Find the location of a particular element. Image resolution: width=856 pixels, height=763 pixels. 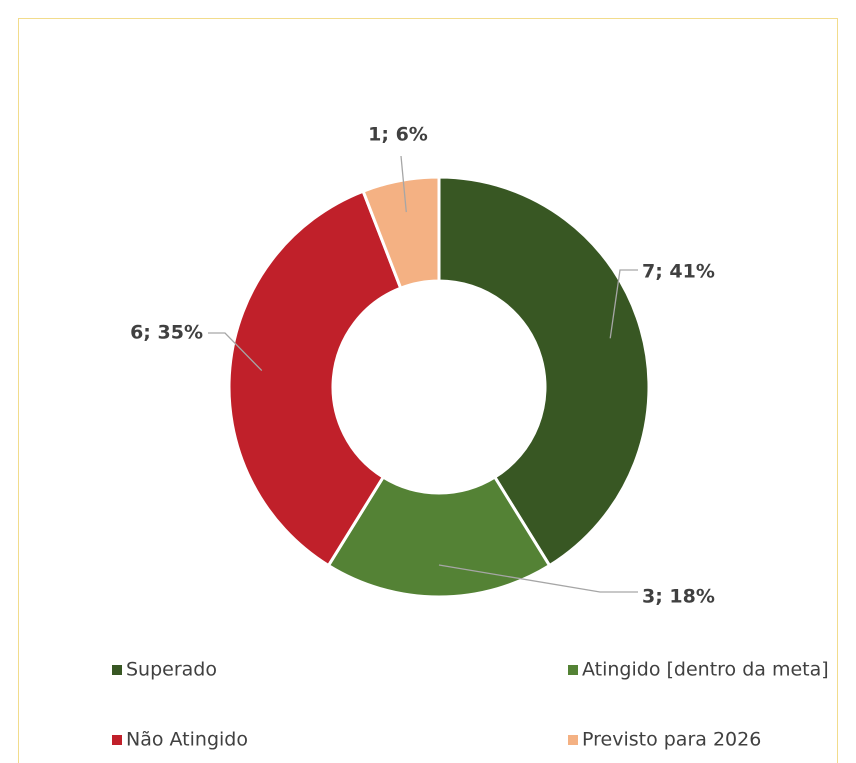

data-label: 3; 18% is located at coordinates (678, 597).